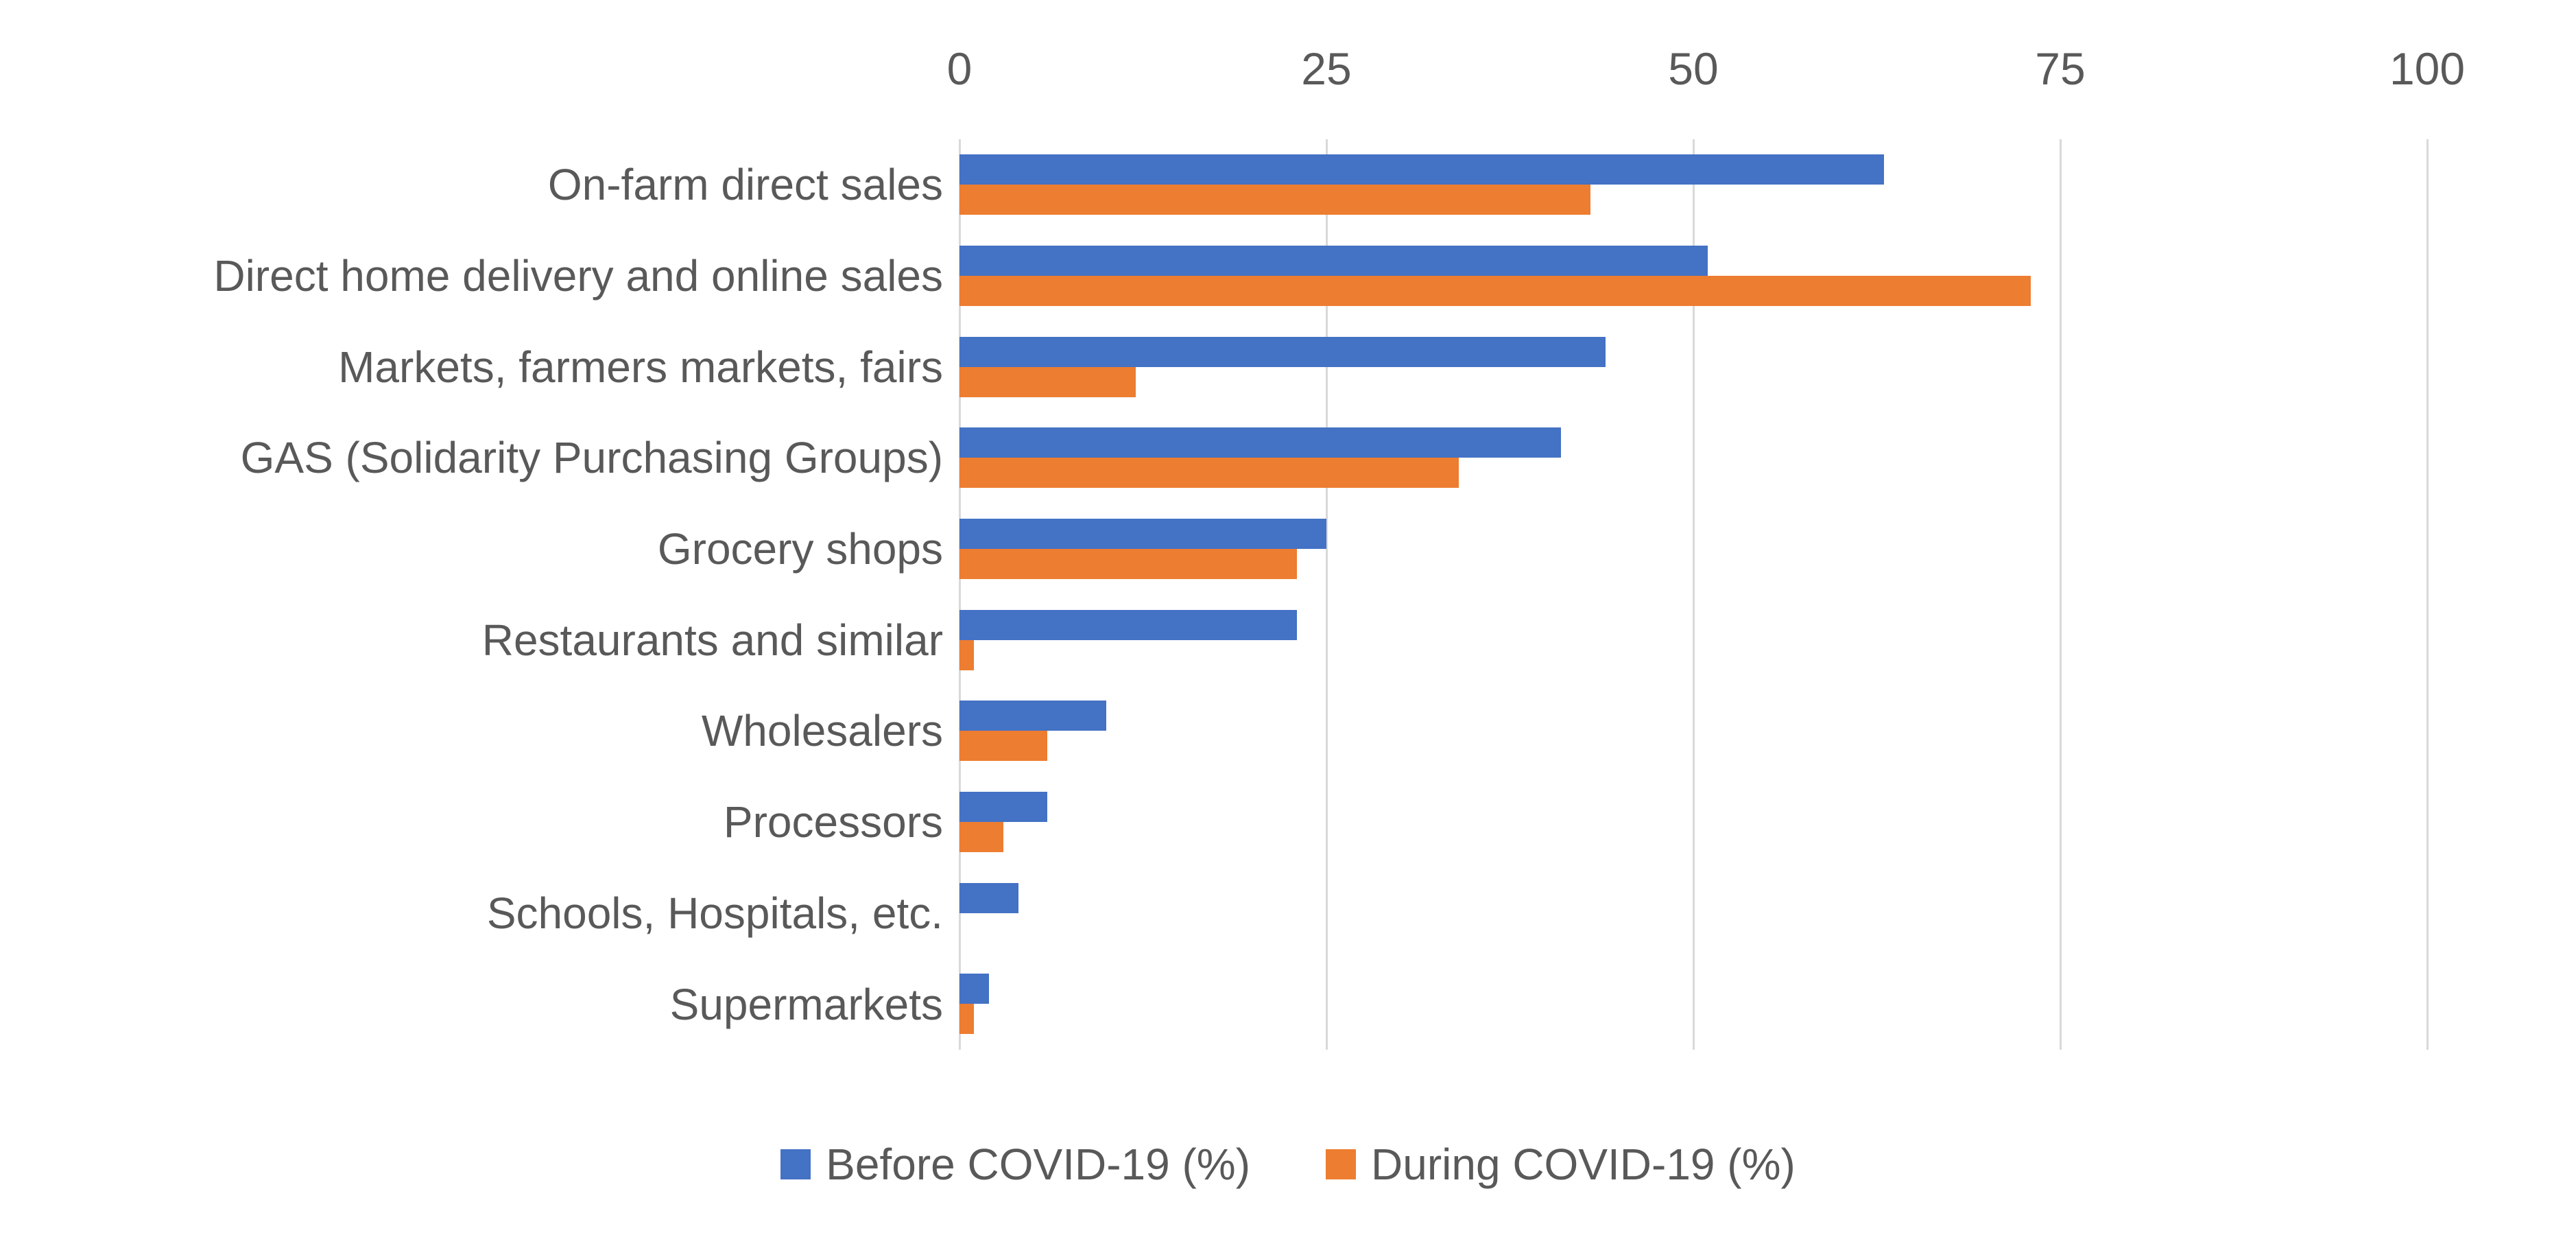 This screenshot has width=2576, height=1235. Describe the element at coordinates (2060, 68) in the screenshot. I see `x-axis-tick-label: 75` at that location.